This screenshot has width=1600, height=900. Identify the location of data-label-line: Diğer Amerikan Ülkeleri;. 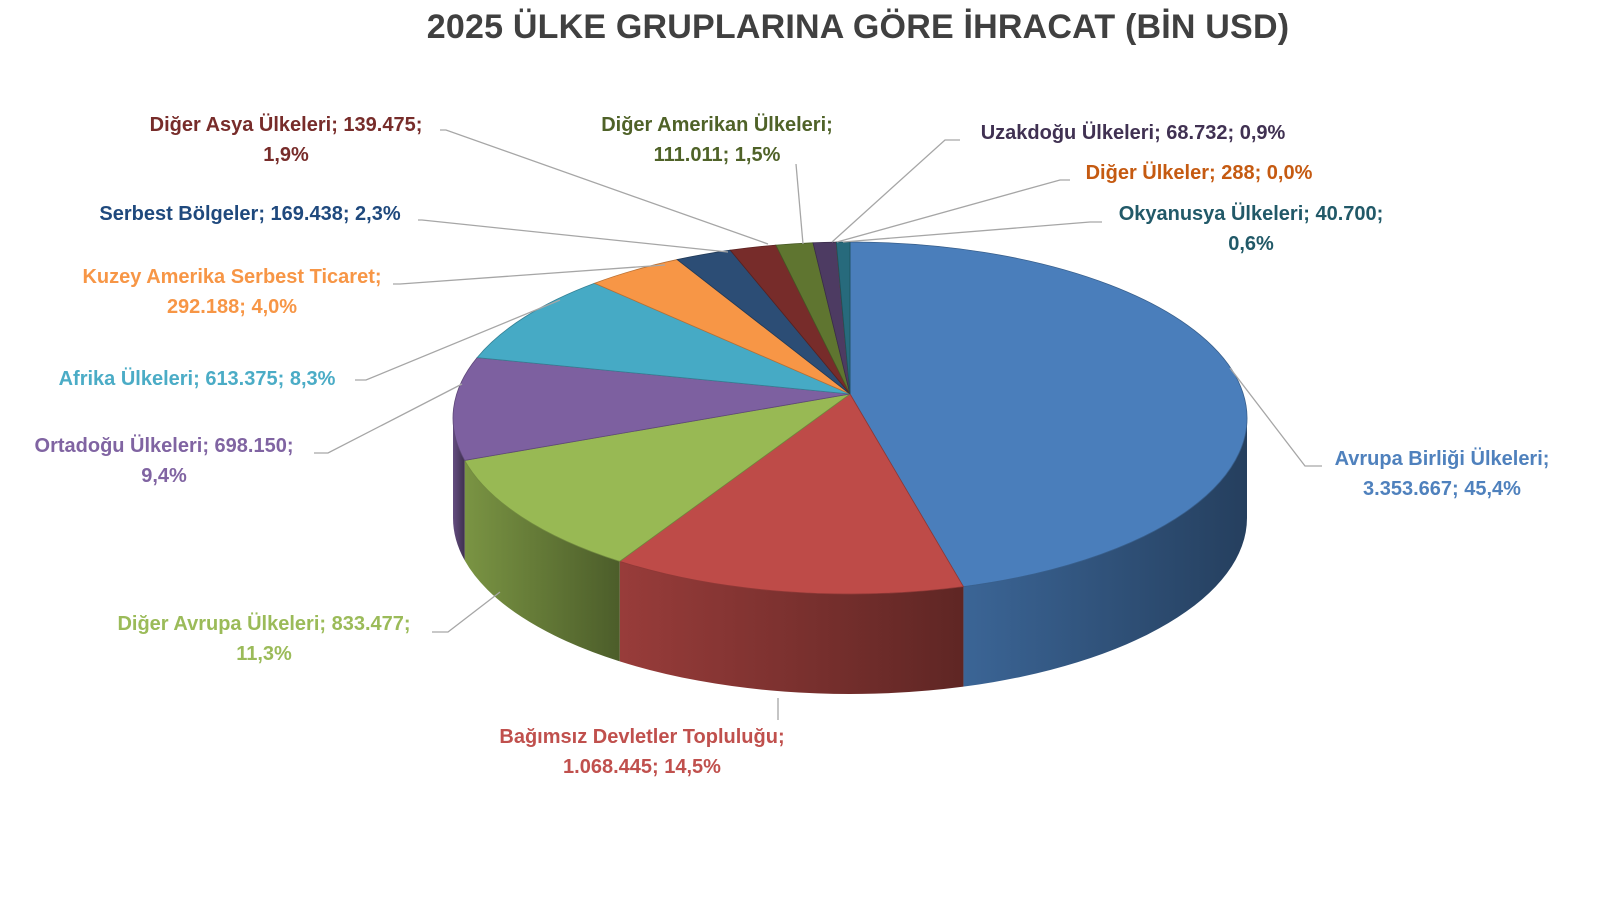
(717, 125).